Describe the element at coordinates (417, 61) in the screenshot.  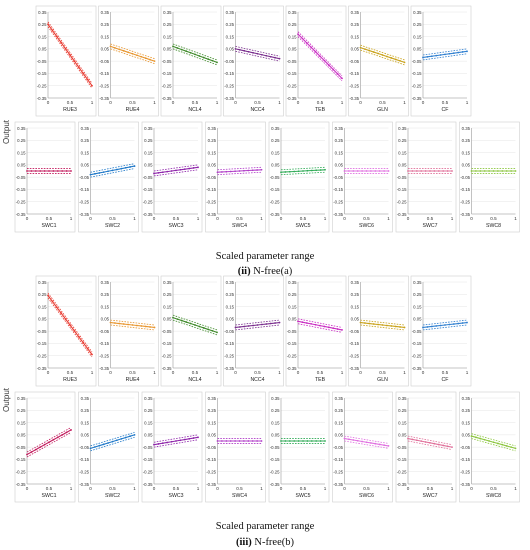
I see `y-tick-label: -0.05` at that location.